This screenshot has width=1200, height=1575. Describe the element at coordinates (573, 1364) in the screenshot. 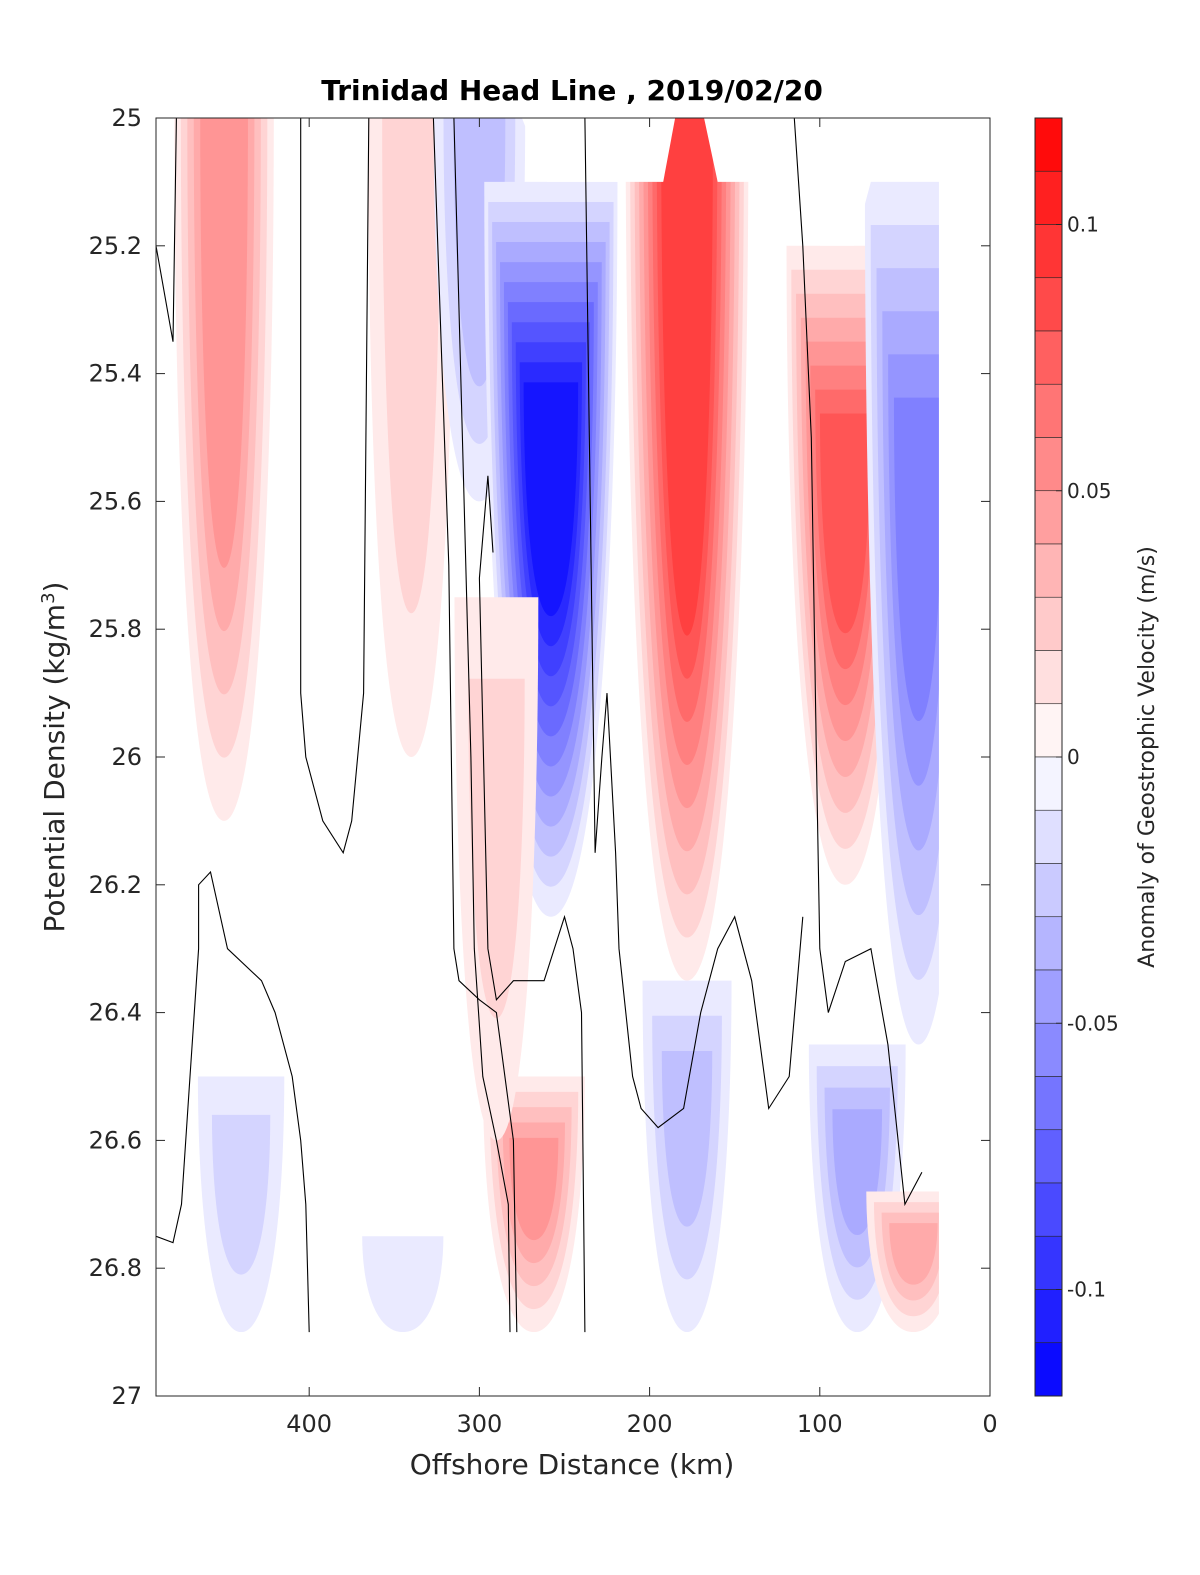

I see `mask-bottom-band` at that location.